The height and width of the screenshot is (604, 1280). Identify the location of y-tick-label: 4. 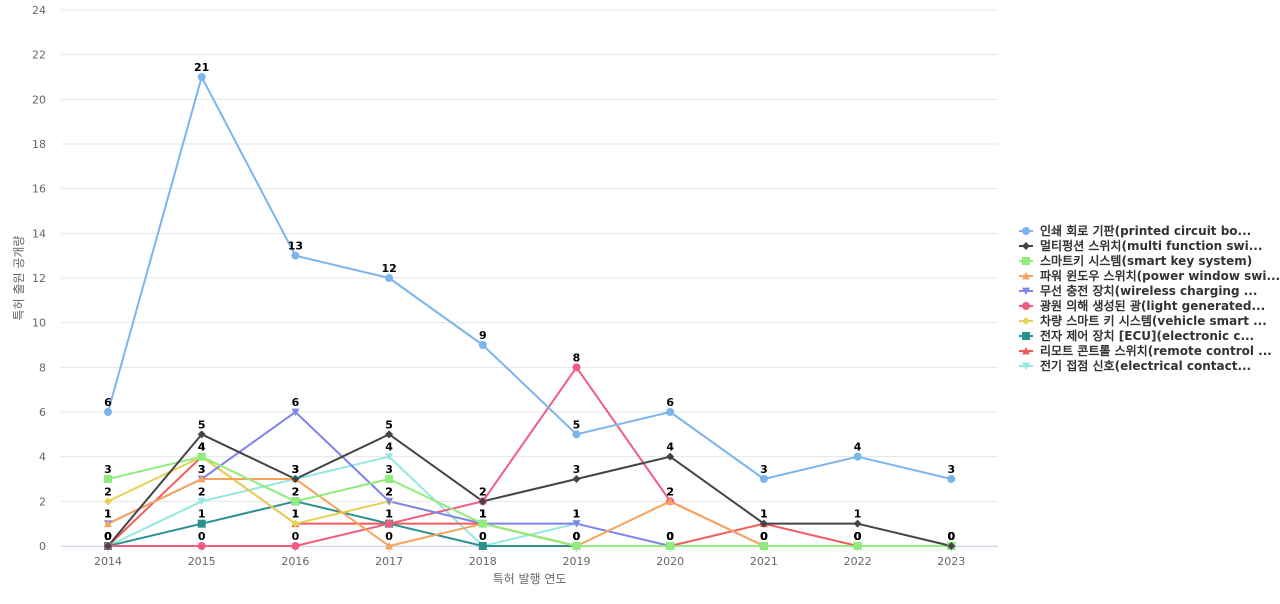
(42, 457).